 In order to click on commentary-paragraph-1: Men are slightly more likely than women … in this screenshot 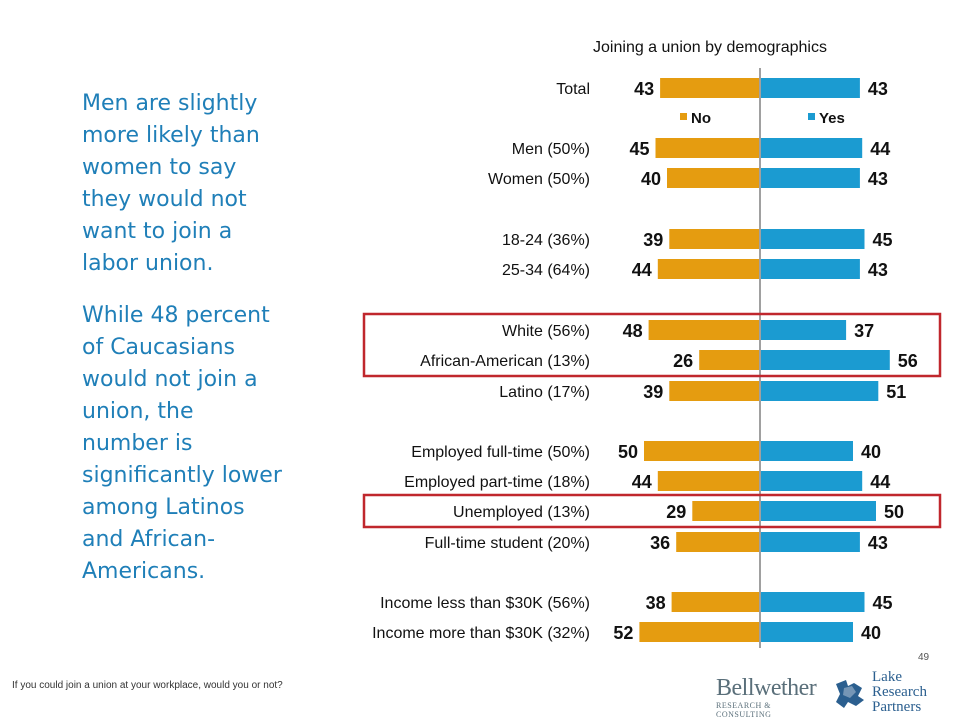, I will do `click(171, 183)`.